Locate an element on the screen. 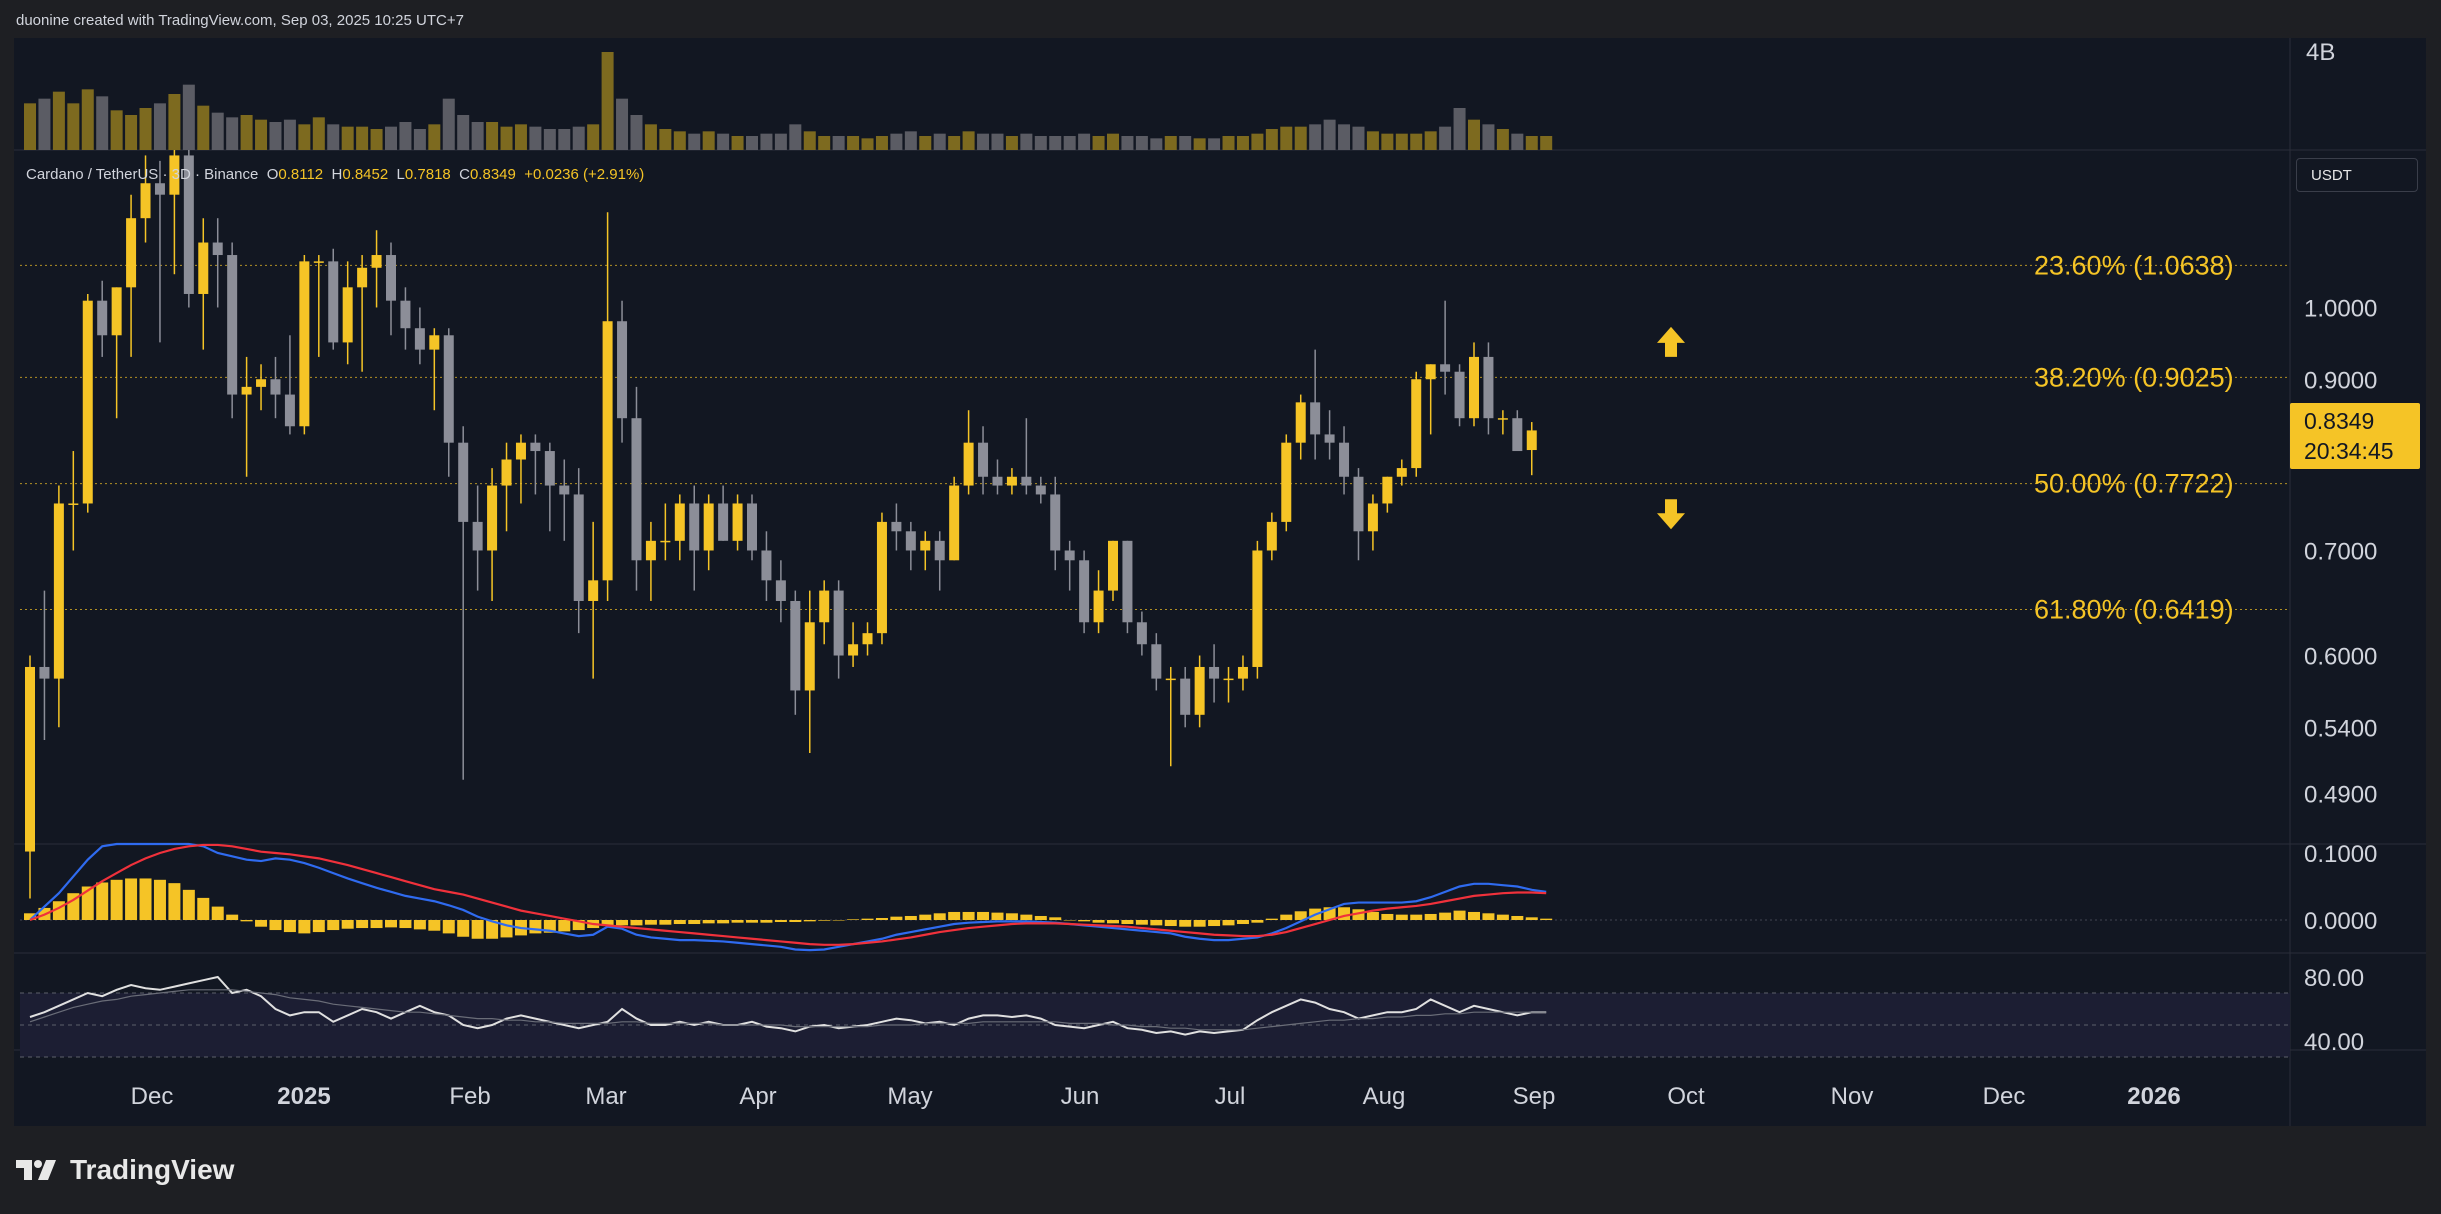  last-price: 0.8349 is located at coordinates (2339, 421).